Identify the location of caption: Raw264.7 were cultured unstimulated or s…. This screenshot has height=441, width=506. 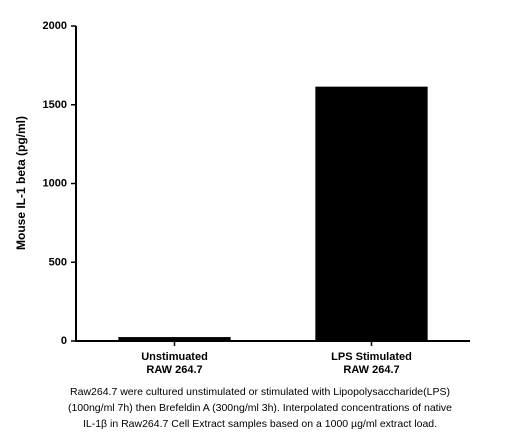
(260, 408).